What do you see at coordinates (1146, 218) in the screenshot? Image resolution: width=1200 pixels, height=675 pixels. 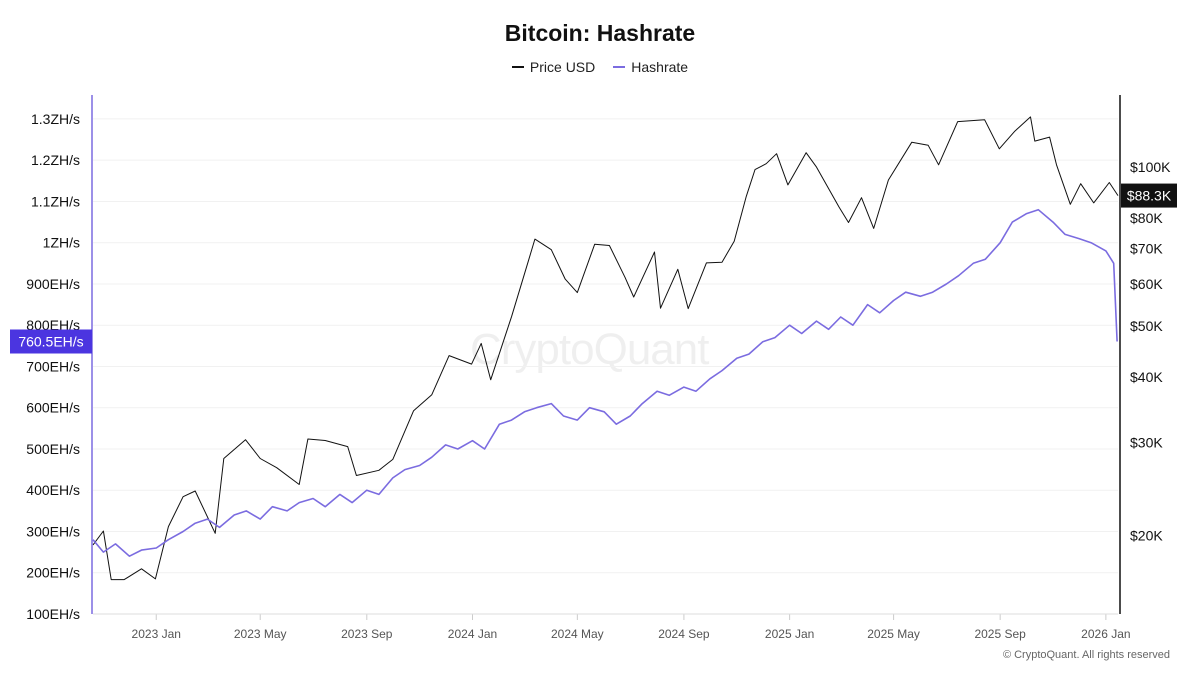 I see `right-tick-label: $80K` at bounding box center [1146, 218].